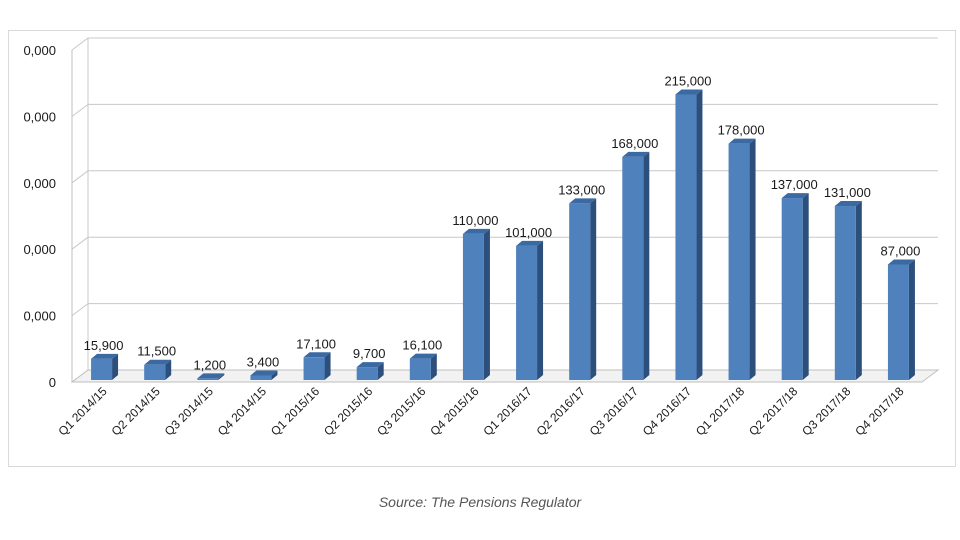  What do you see at coordinates (189, 411) in the screenshot?
I see `x-tick-label: Q3 2014/15` at bounding box center [189, 411].